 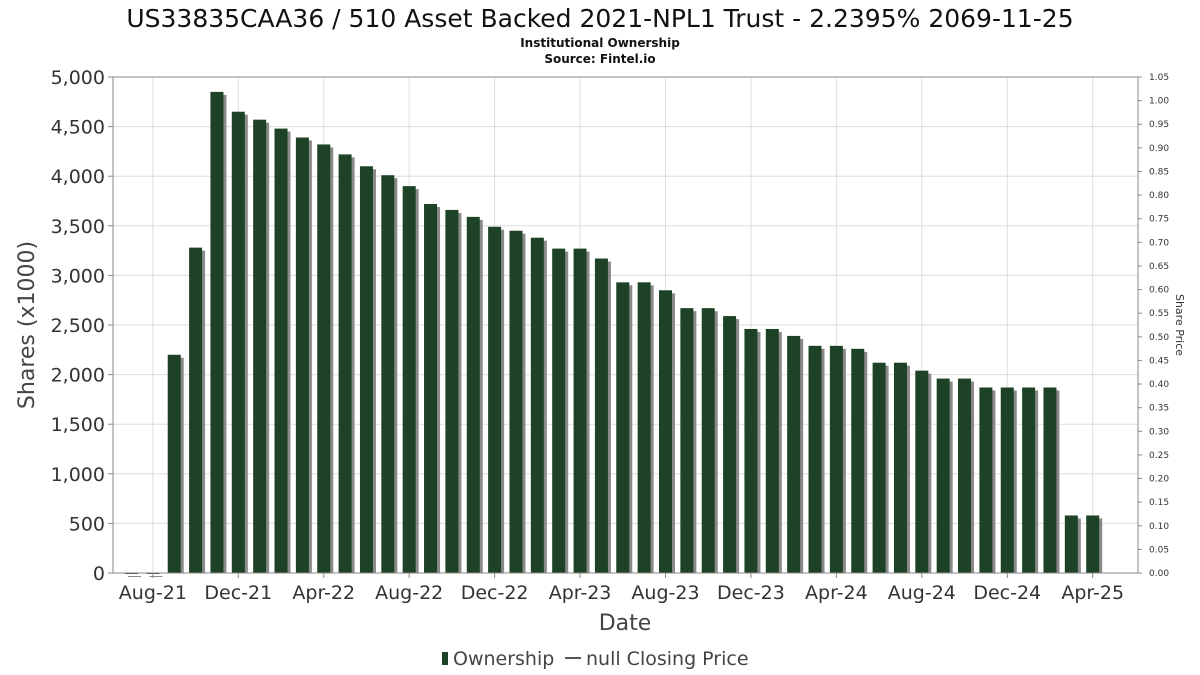 I want to click on y2-tick-label: 0.75, so click(x=1159, y=220).